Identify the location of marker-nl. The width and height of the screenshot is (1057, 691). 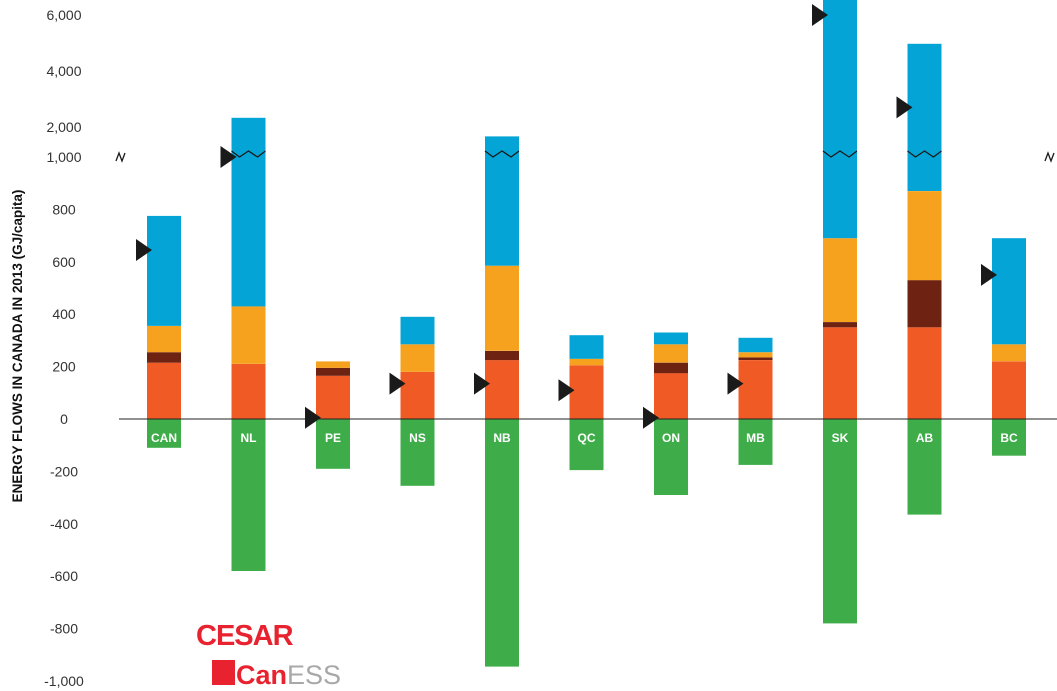
(228, 157).